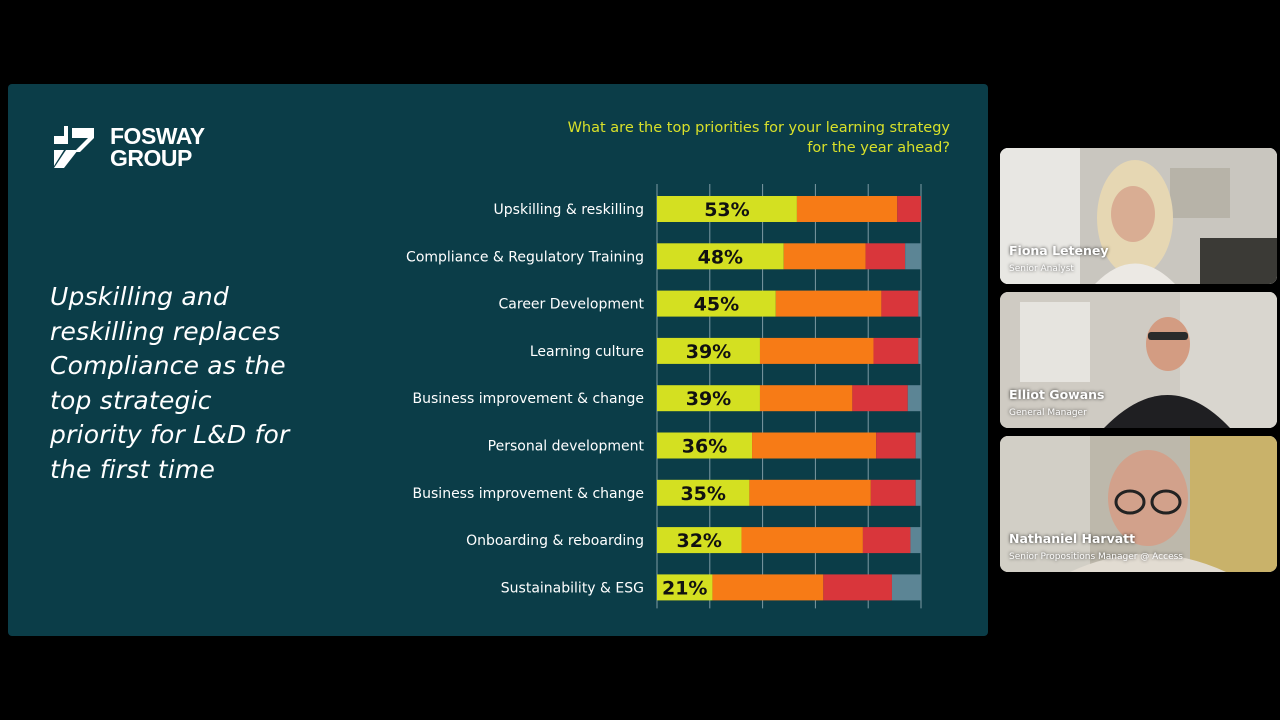 The image size is (1280, 720). I want to click on category-label: Upskilling & reskilling, so click(569, 210).